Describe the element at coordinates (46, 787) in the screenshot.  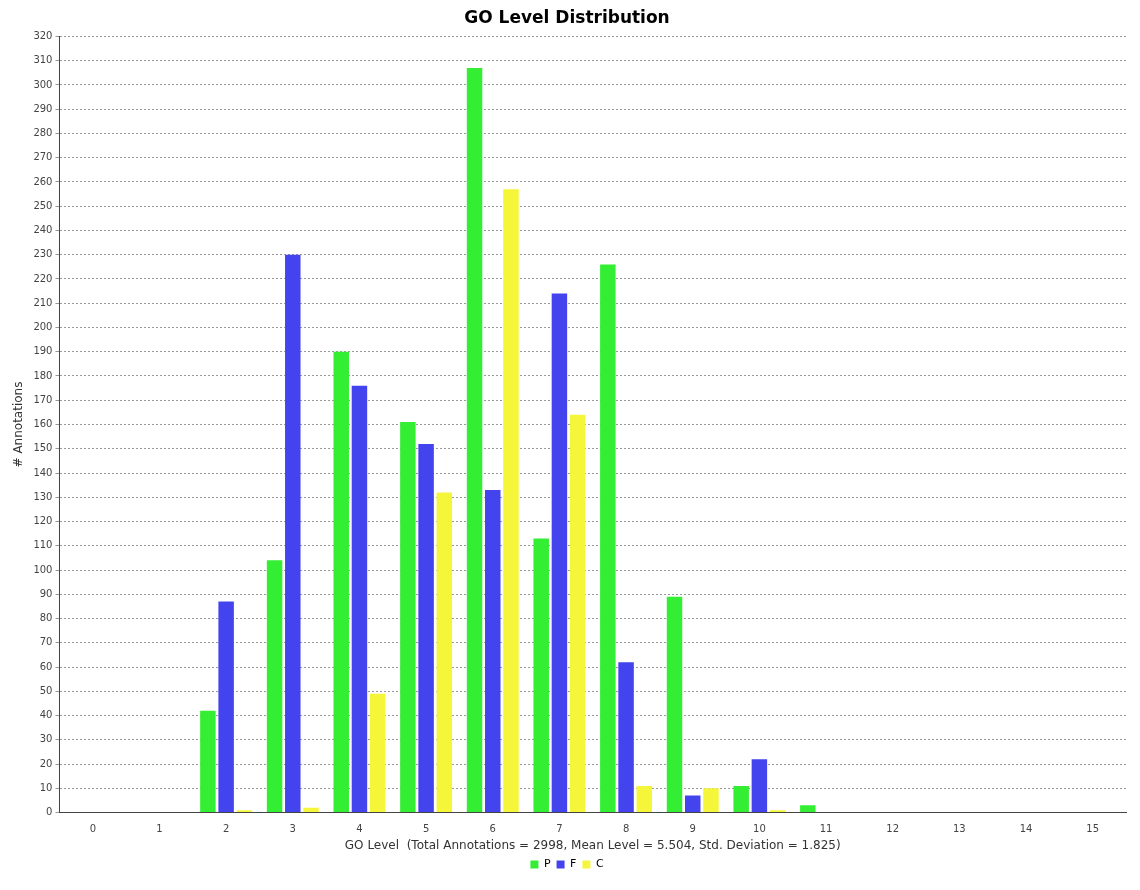
I see `y-tick-label: 10` at that location.